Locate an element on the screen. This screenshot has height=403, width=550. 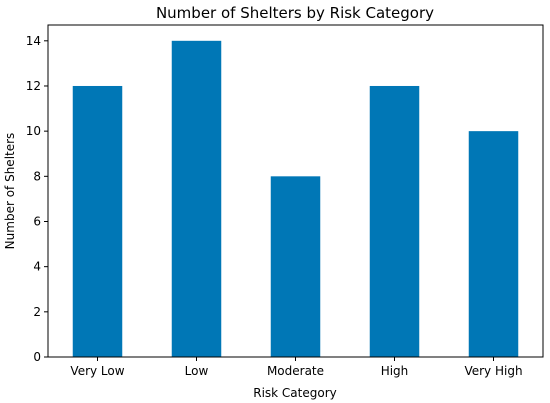
x-axis-ticks: Very Low Low Moderate High Very High is located at coordinates (296, 367).